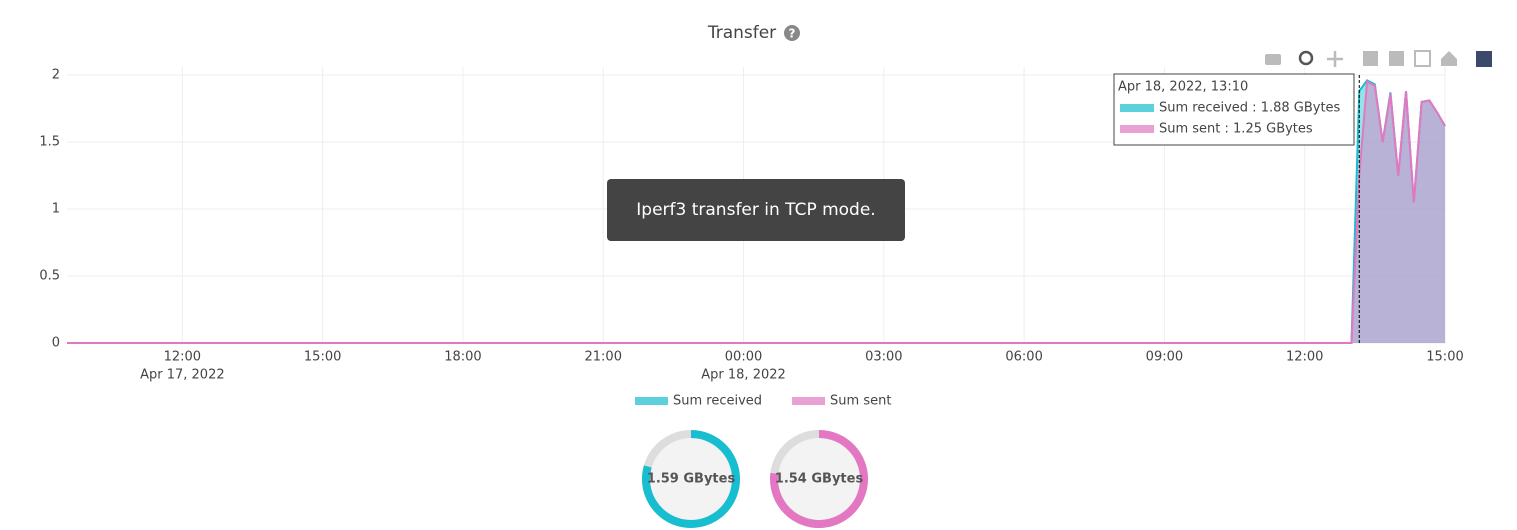  Describe the element at coordinates (1335, 59) in the screenshot. I see `pan-button` at that location.